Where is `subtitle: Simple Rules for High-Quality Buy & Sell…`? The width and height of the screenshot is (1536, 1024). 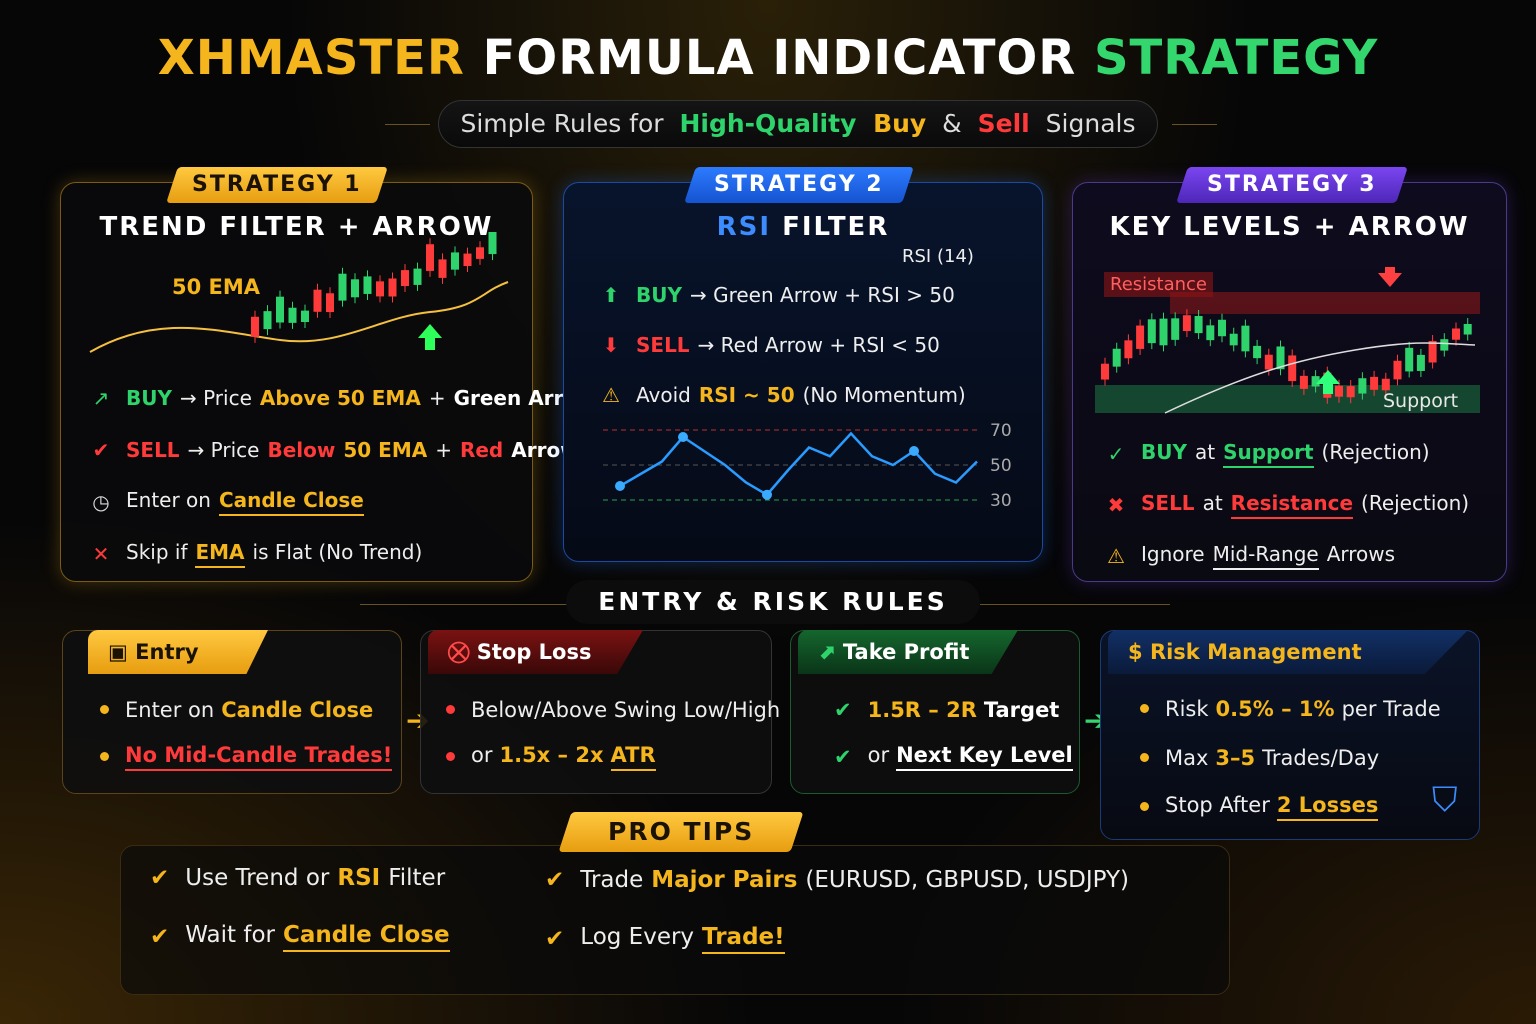 subtitle: Simple Rules for High-Quality Buy & Sell… is located at coordinates (798, 124).